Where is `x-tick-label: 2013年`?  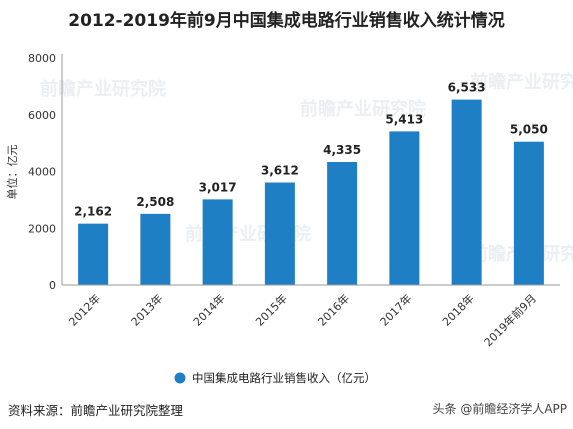
x-tick-label: 2013年 is located at coordinates (146, 309).